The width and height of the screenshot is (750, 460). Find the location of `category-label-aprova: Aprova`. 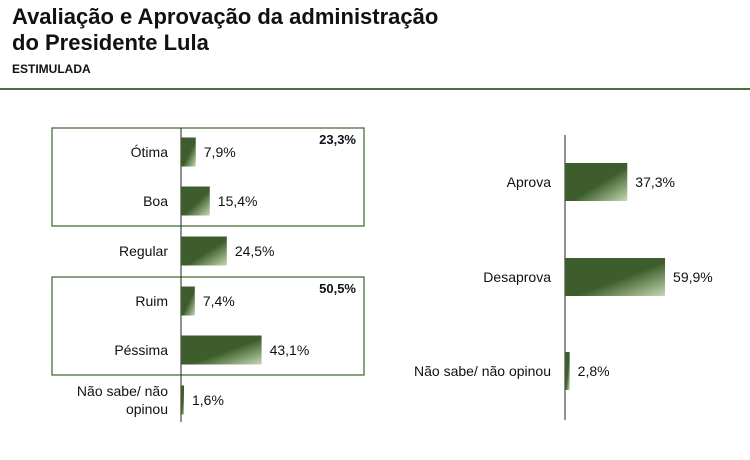

category-label-aprova: Aprova is located at coordinates (529, 182).